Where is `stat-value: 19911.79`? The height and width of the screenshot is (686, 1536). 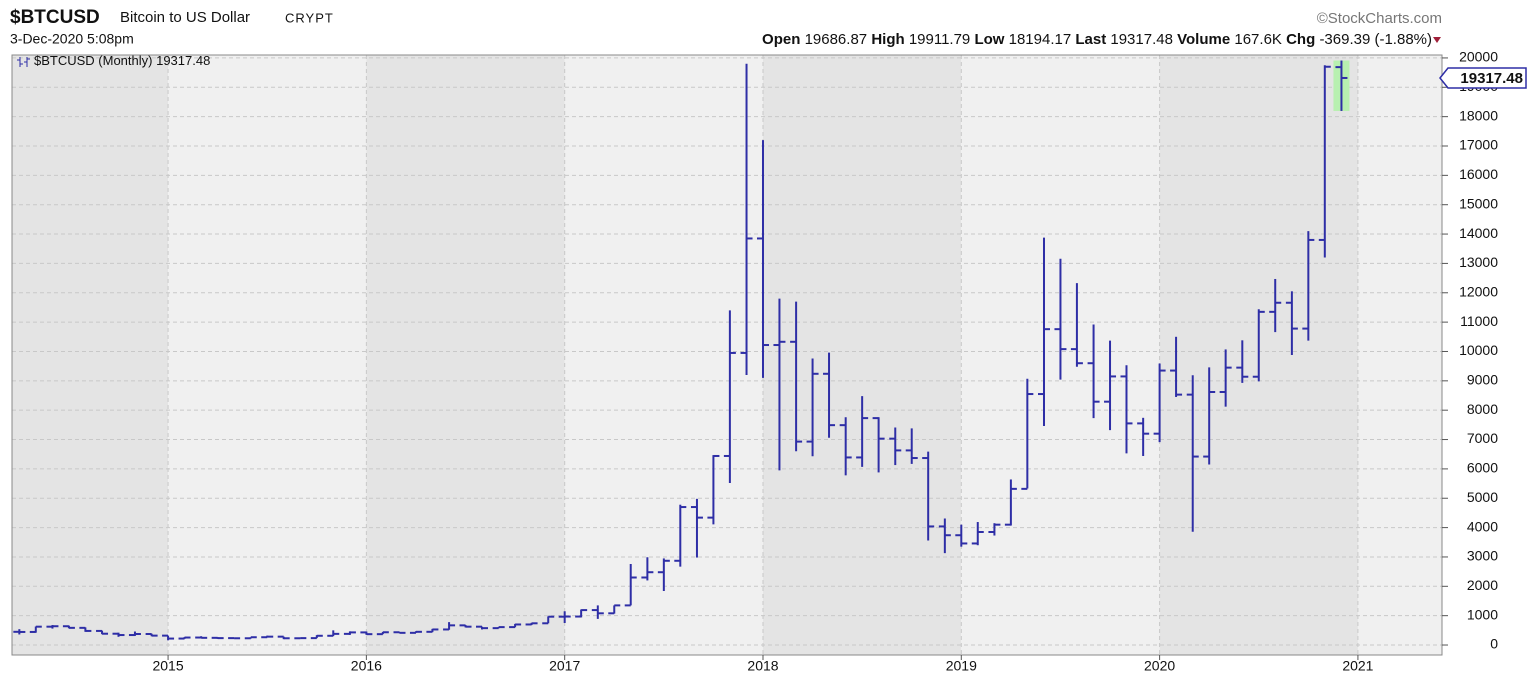
stat-value: 19911.79 is located at coordinates (939, 39).